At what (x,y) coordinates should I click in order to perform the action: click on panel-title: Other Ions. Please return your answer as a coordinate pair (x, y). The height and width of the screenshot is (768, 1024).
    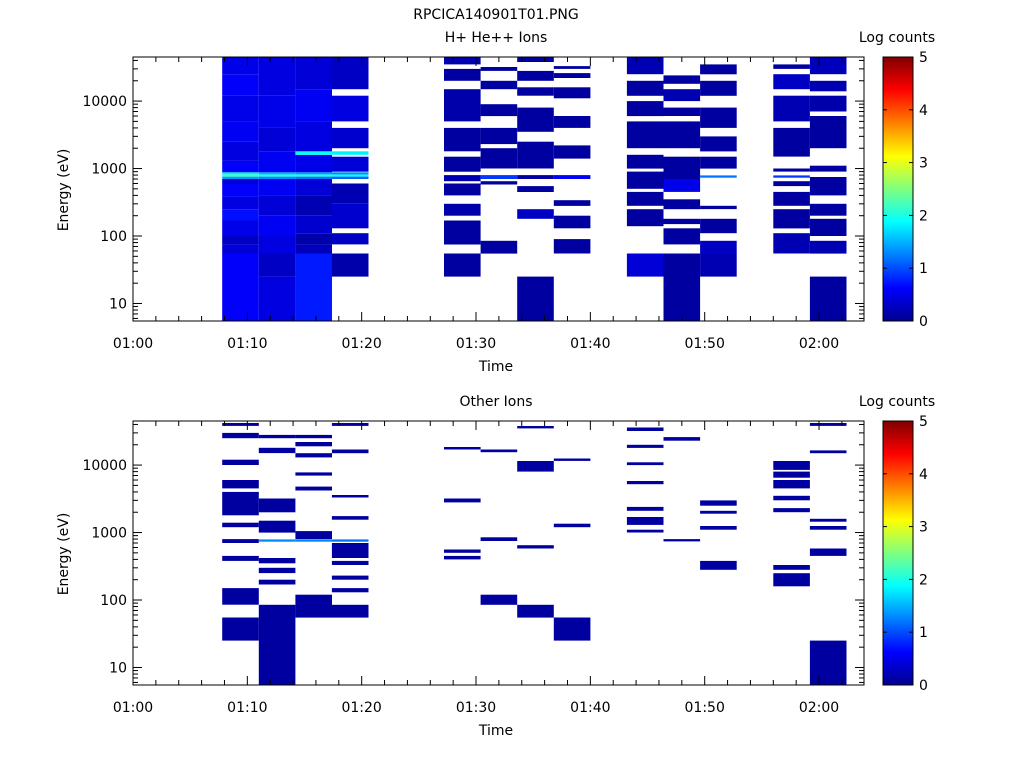
    Looking at the image, I should click on (495, 402).